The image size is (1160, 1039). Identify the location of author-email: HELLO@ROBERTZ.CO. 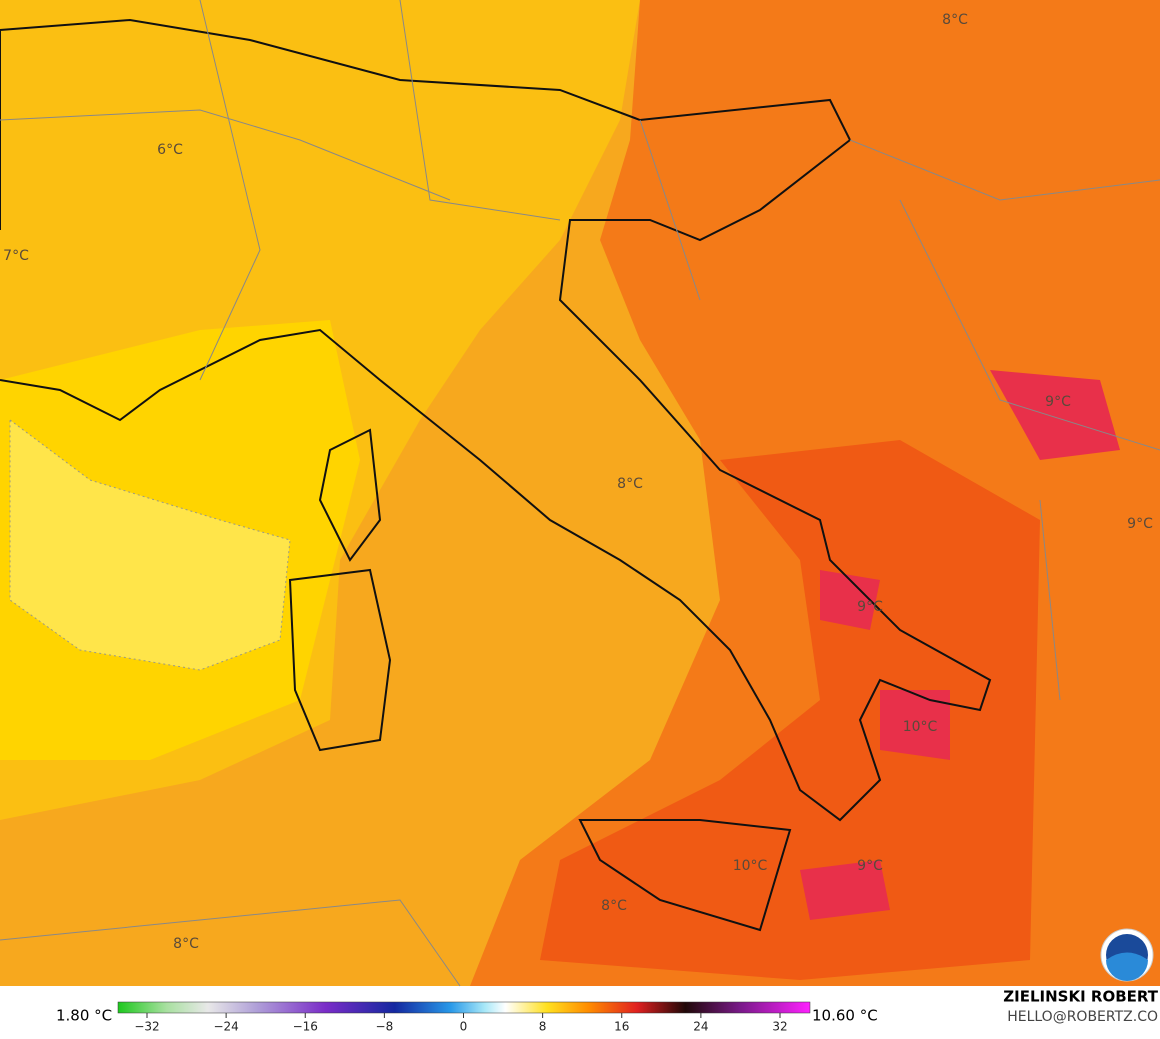
(1082, 1017).